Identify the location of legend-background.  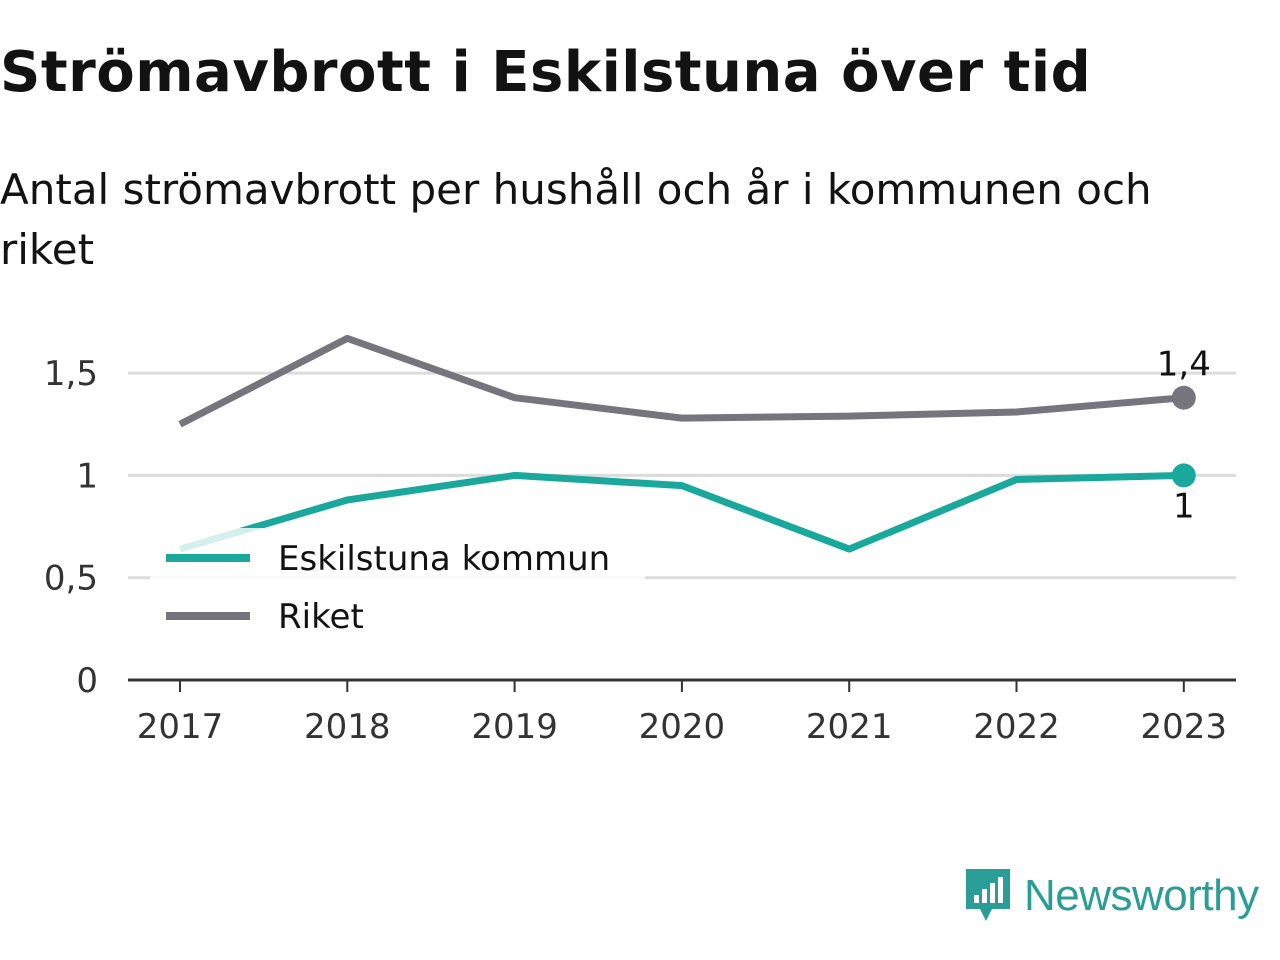
(397, 584).